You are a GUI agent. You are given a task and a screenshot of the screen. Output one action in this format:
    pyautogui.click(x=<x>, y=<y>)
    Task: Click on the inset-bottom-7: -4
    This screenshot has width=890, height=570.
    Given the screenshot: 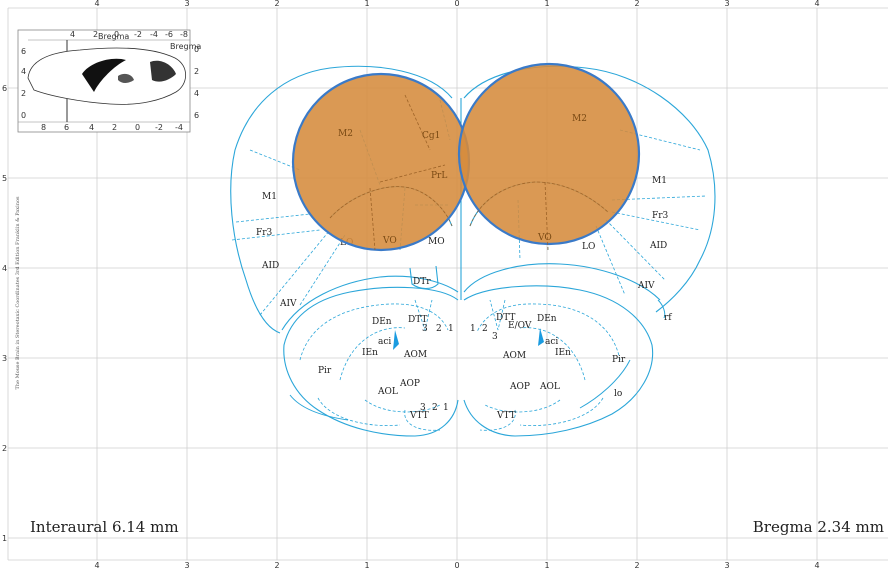 What is the action you would take?
    pyautogui.click(x=179, y=127)
    